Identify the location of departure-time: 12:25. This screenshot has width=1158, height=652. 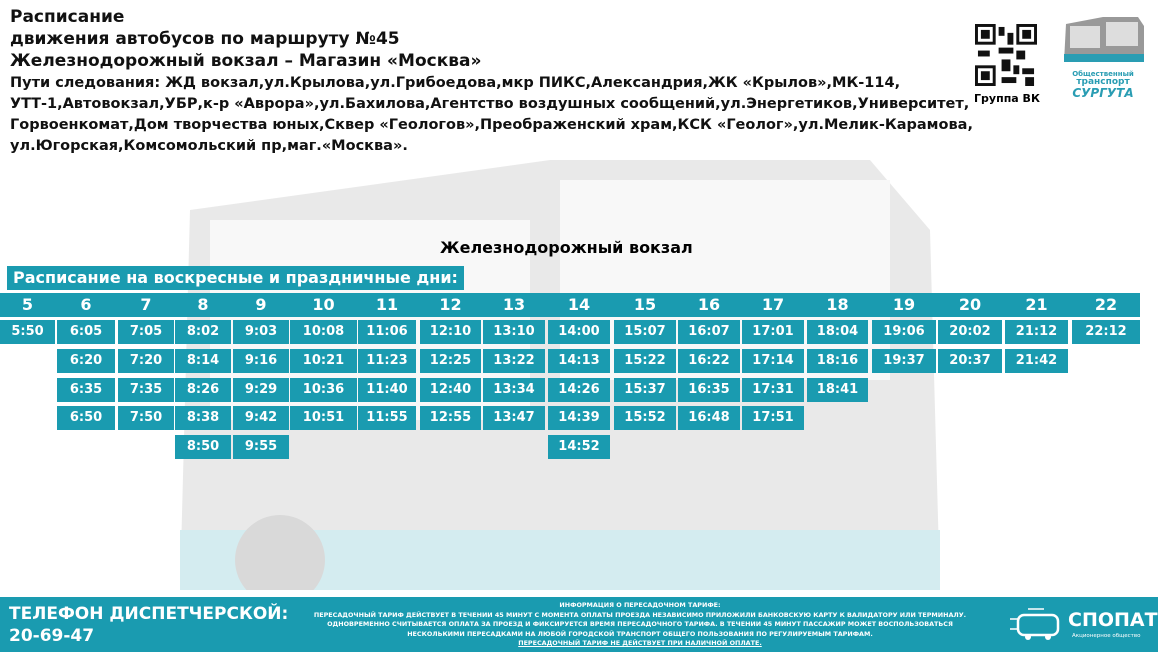
(450, 361).